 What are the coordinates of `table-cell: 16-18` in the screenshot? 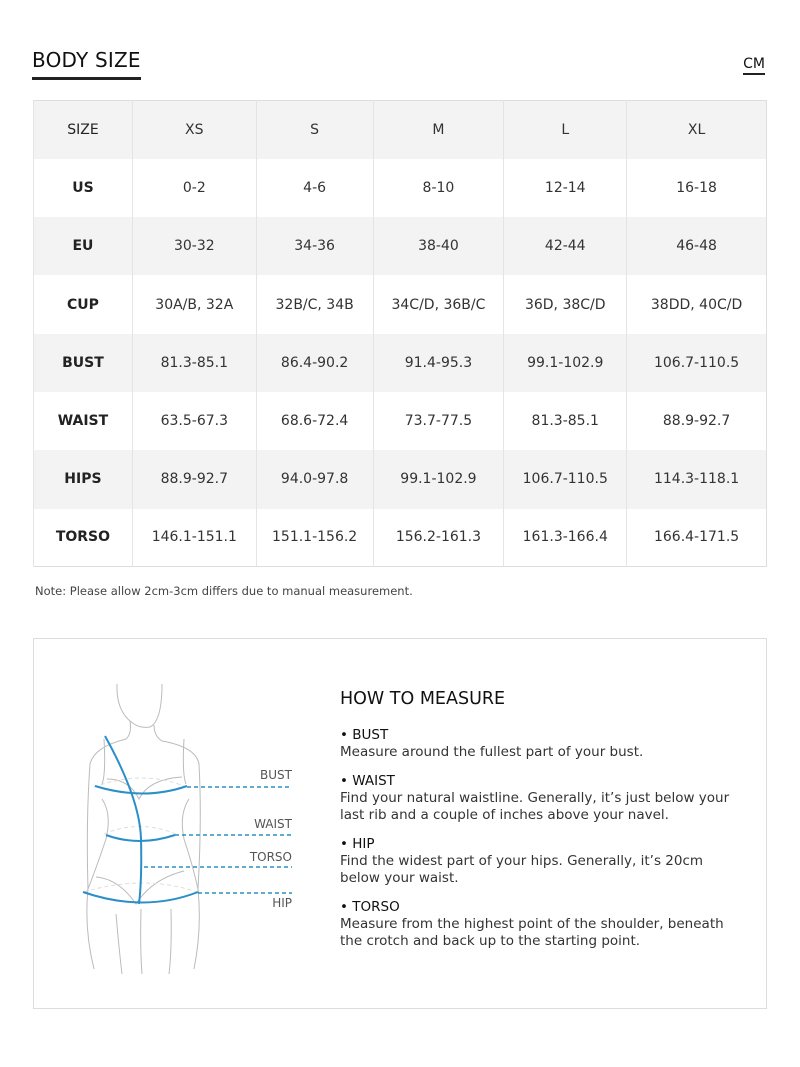 It's located at (696, 188).